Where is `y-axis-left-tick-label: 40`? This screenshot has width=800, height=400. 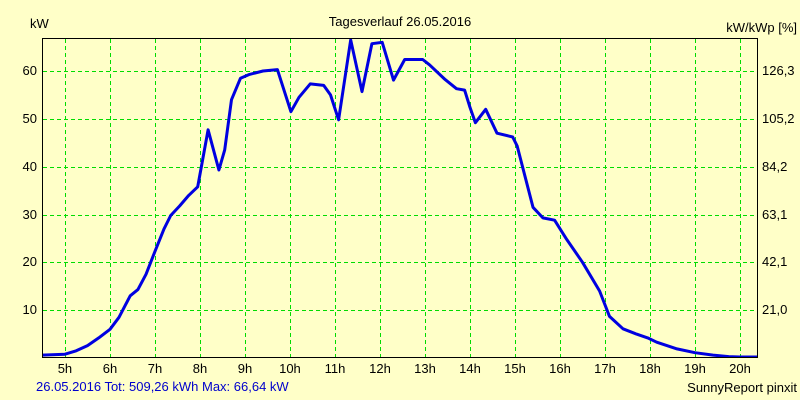
y-axis-left-tick-label: 40 is located at coordinates (29, 166).